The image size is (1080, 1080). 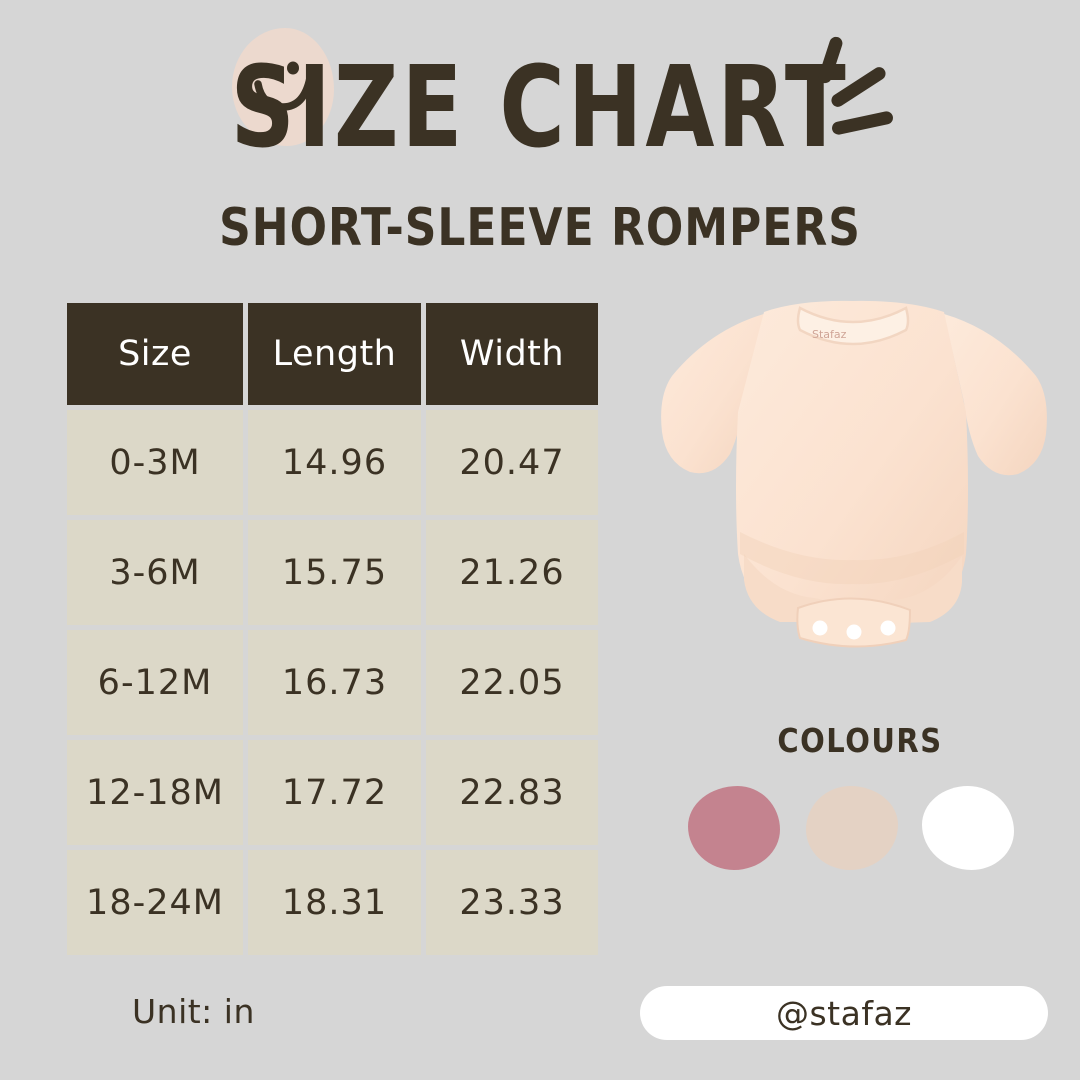 I want to click on cell-size: 18-24M, so click(x=155, y=902).